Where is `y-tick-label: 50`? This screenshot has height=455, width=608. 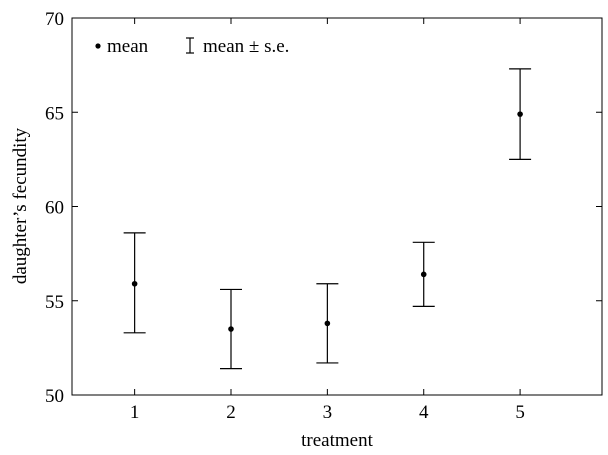
y-tick-label: 50 is located at coordinates (54, 396).